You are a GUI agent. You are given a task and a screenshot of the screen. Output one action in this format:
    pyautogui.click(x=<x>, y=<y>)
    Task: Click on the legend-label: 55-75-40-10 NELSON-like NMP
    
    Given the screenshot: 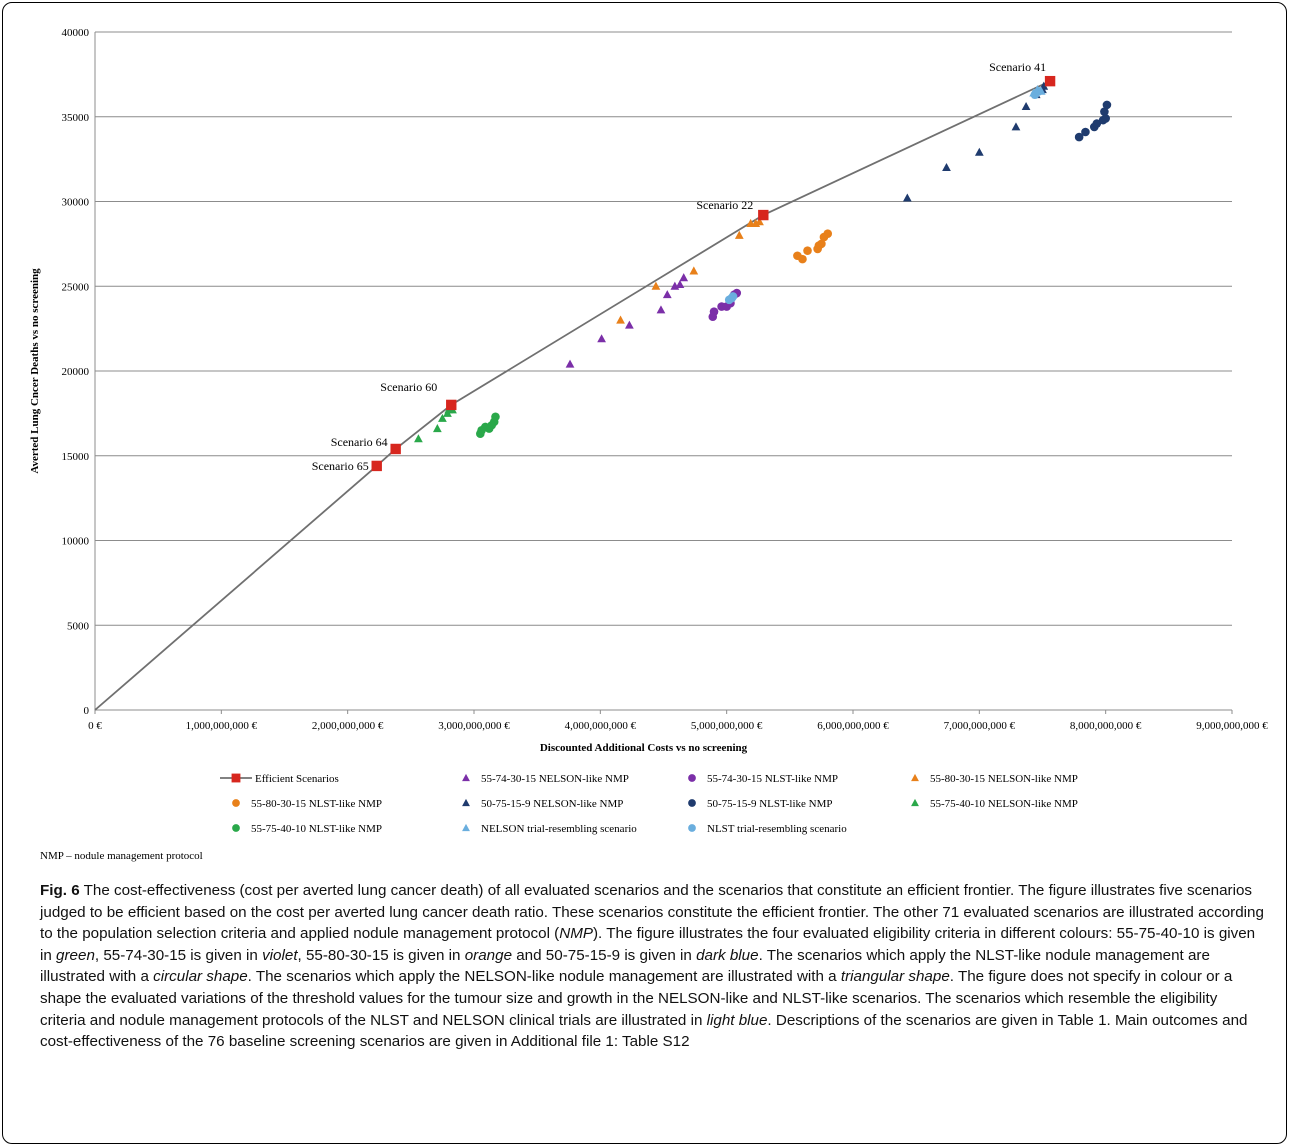 What is the action you would take?
    pyautogui.click(x=1004, y=804)
    